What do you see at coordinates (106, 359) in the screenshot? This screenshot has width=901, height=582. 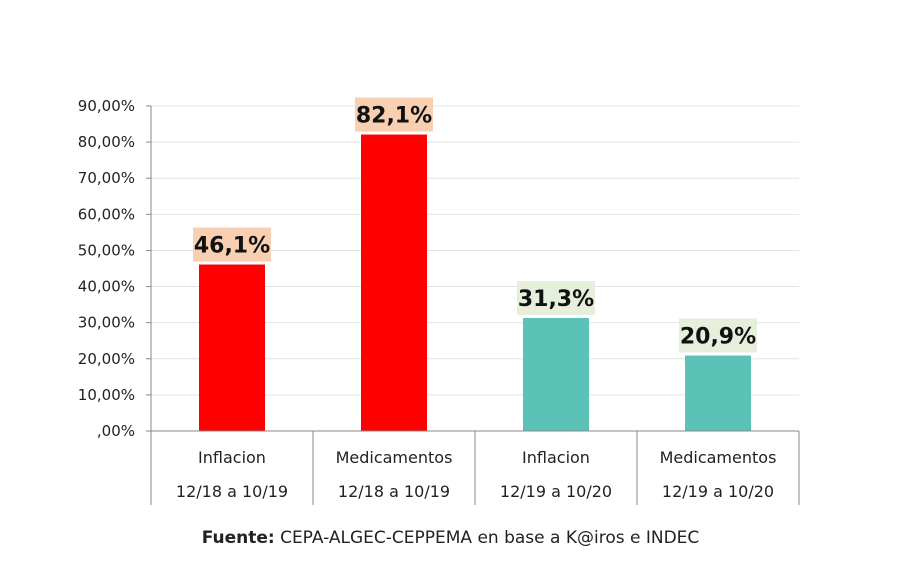 I see `y-tick-label: 20,00%` at bounding box center [106, 359].